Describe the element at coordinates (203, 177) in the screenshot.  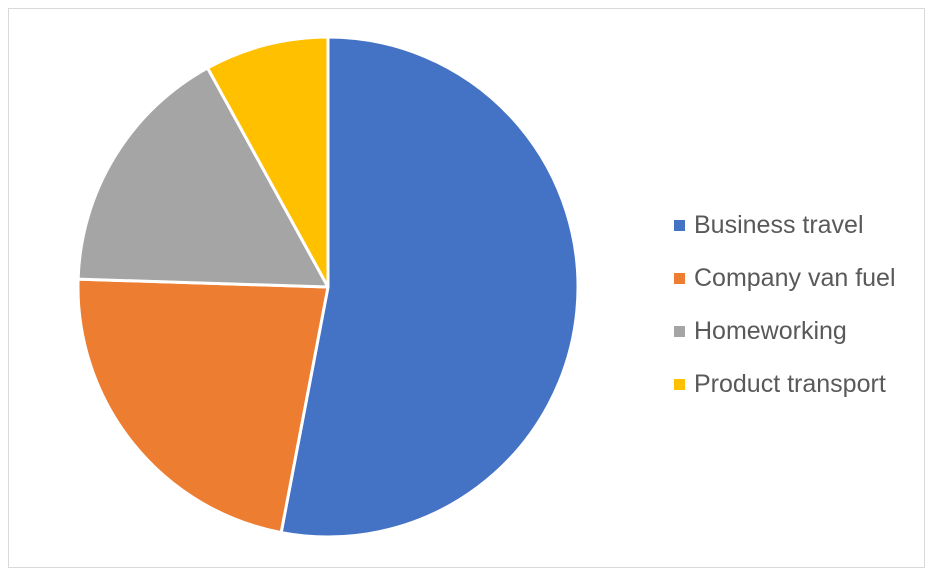
I see `pie-slice-homeworking` at that location.